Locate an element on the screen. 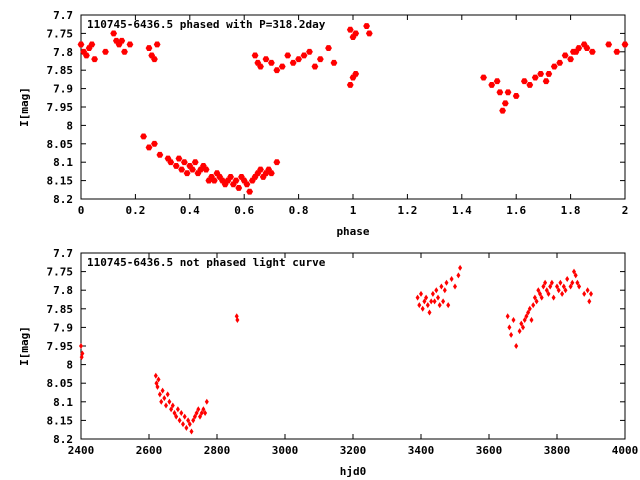 This screenshot has height=480, width=640. x-tick-label: 2 is located at coordinates (625, 210).